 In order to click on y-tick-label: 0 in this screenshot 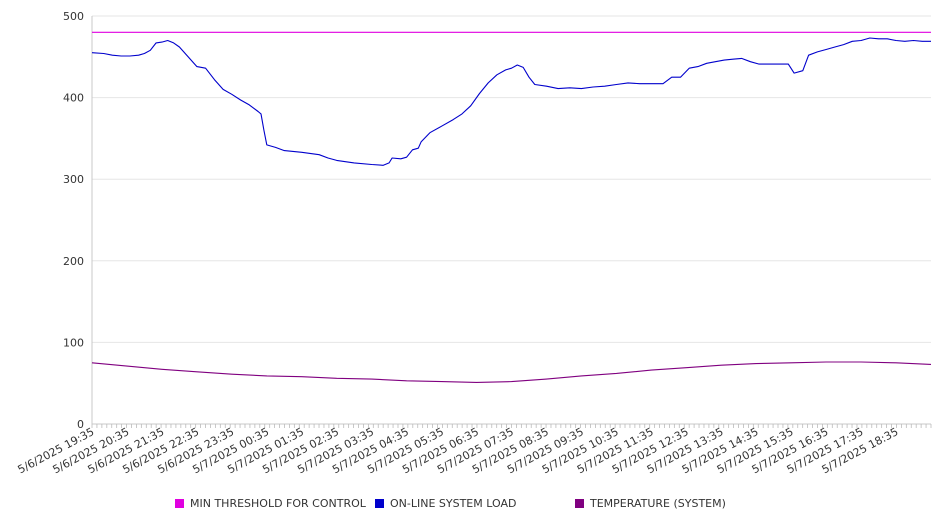, I will do `click(80, 424)`.